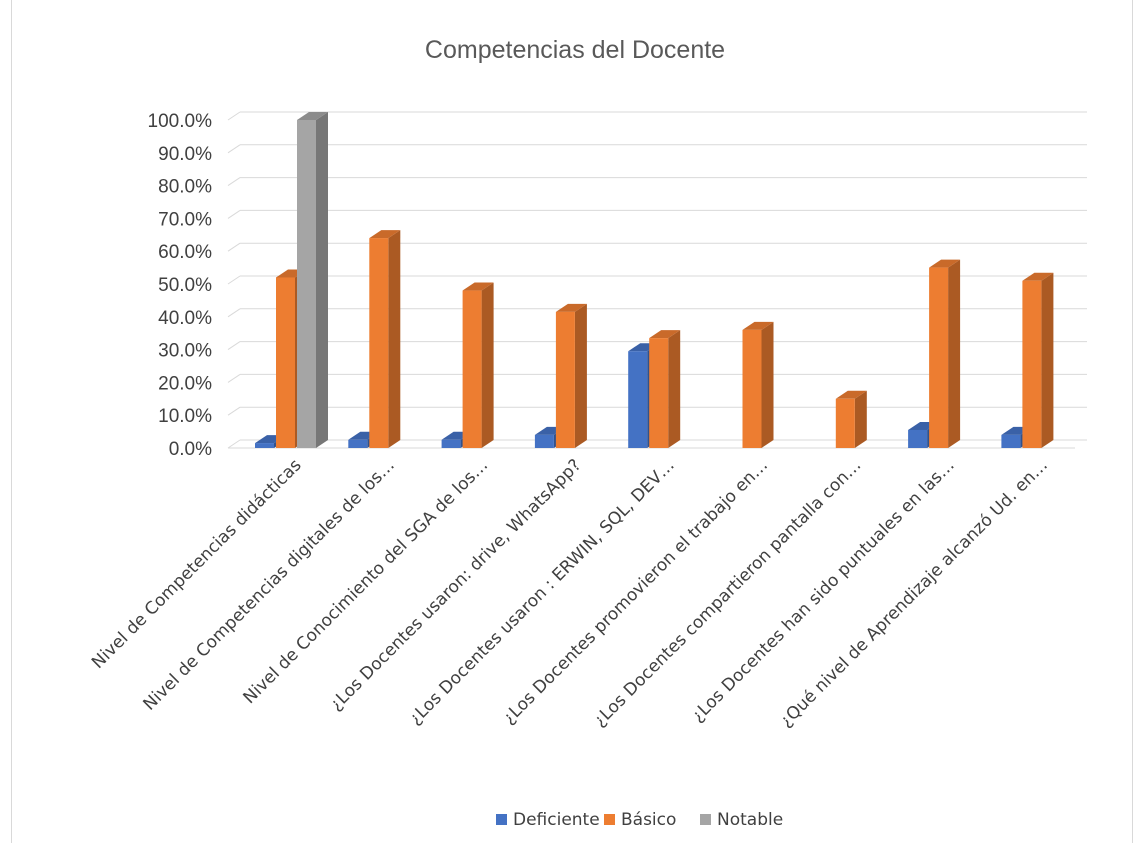 This screenshot has width=1134, height=843. Describe the element at coordinates (180, 121) in the screenshot. I see `y-tick-label: 100.0%` at that location.